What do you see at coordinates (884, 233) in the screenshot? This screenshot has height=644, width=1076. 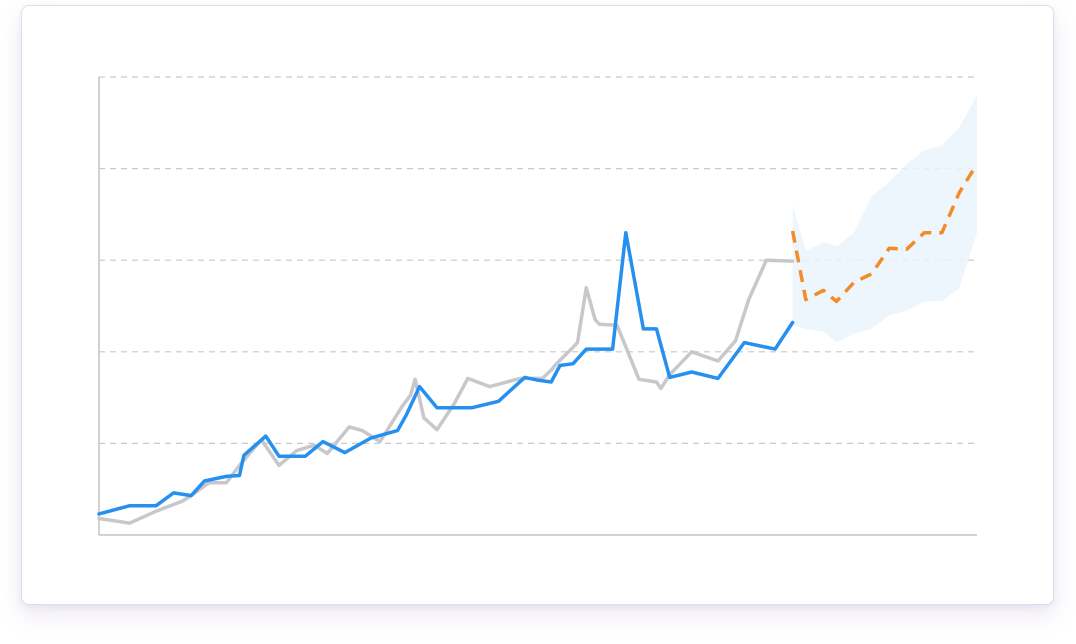 I see `series-line-forecast` at bounding box center [884, 233].